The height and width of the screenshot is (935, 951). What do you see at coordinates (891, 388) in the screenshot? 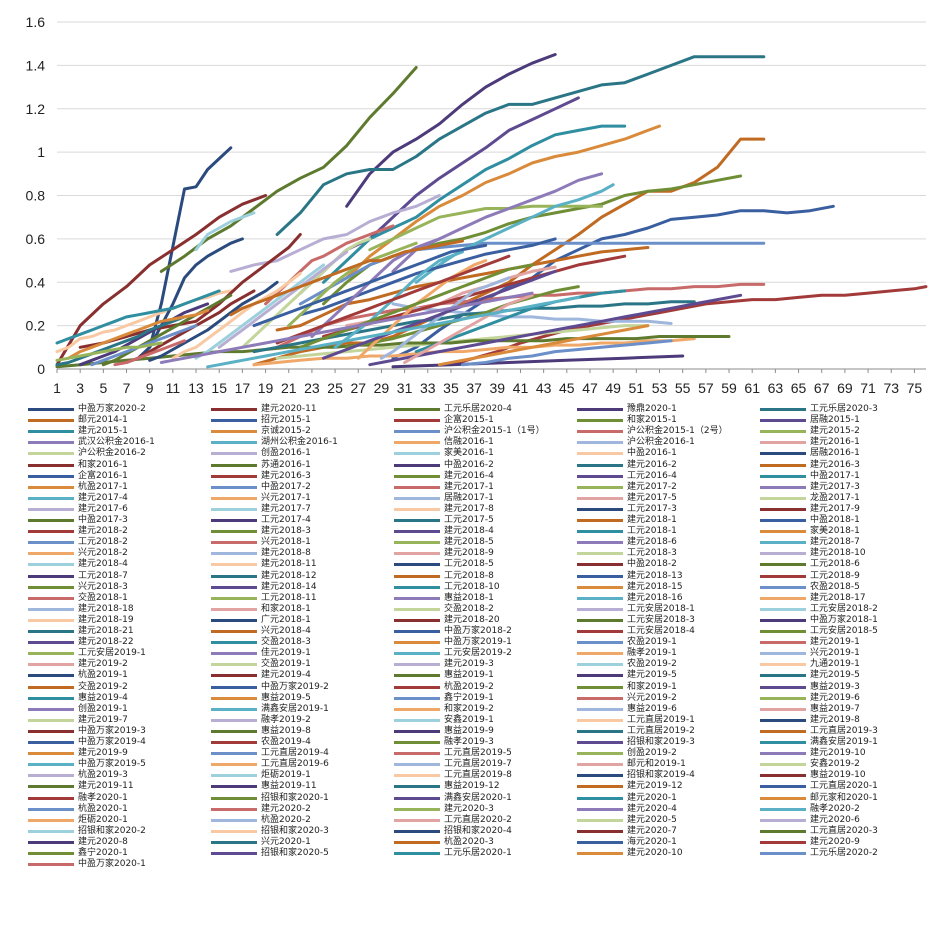
I see `x-tick-label: 73` at bounding box center [891, 388].